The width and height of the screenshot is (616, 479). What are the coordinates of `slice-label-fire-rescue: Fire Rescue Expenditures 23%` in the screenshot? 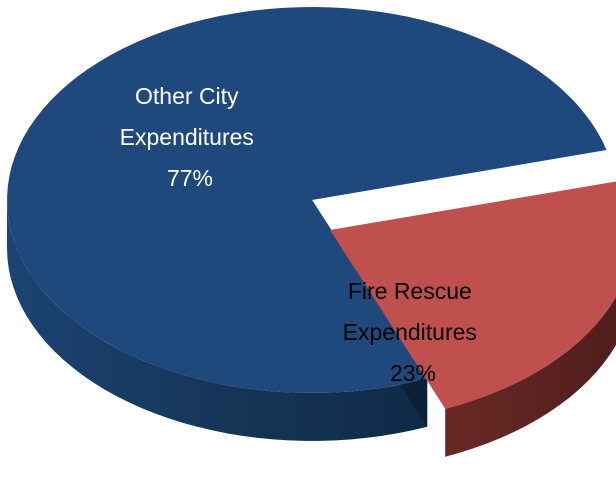 It's located at (413, 332).